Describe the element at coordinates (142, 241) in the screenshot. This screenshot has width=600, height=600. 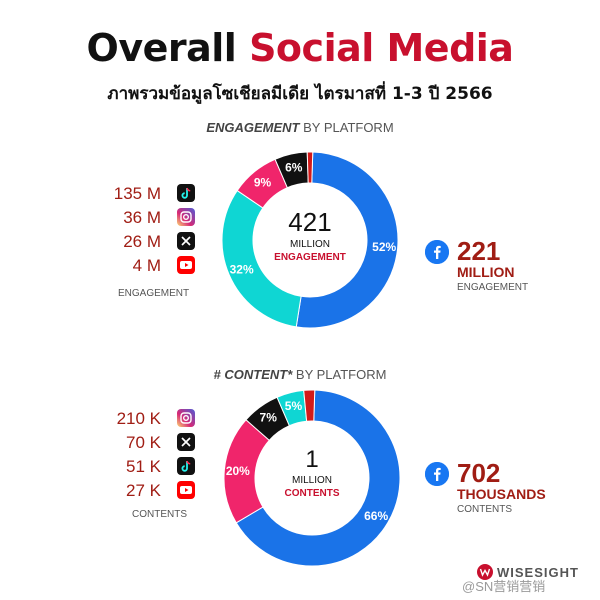
I see `legend-value: 26 M` at that location.